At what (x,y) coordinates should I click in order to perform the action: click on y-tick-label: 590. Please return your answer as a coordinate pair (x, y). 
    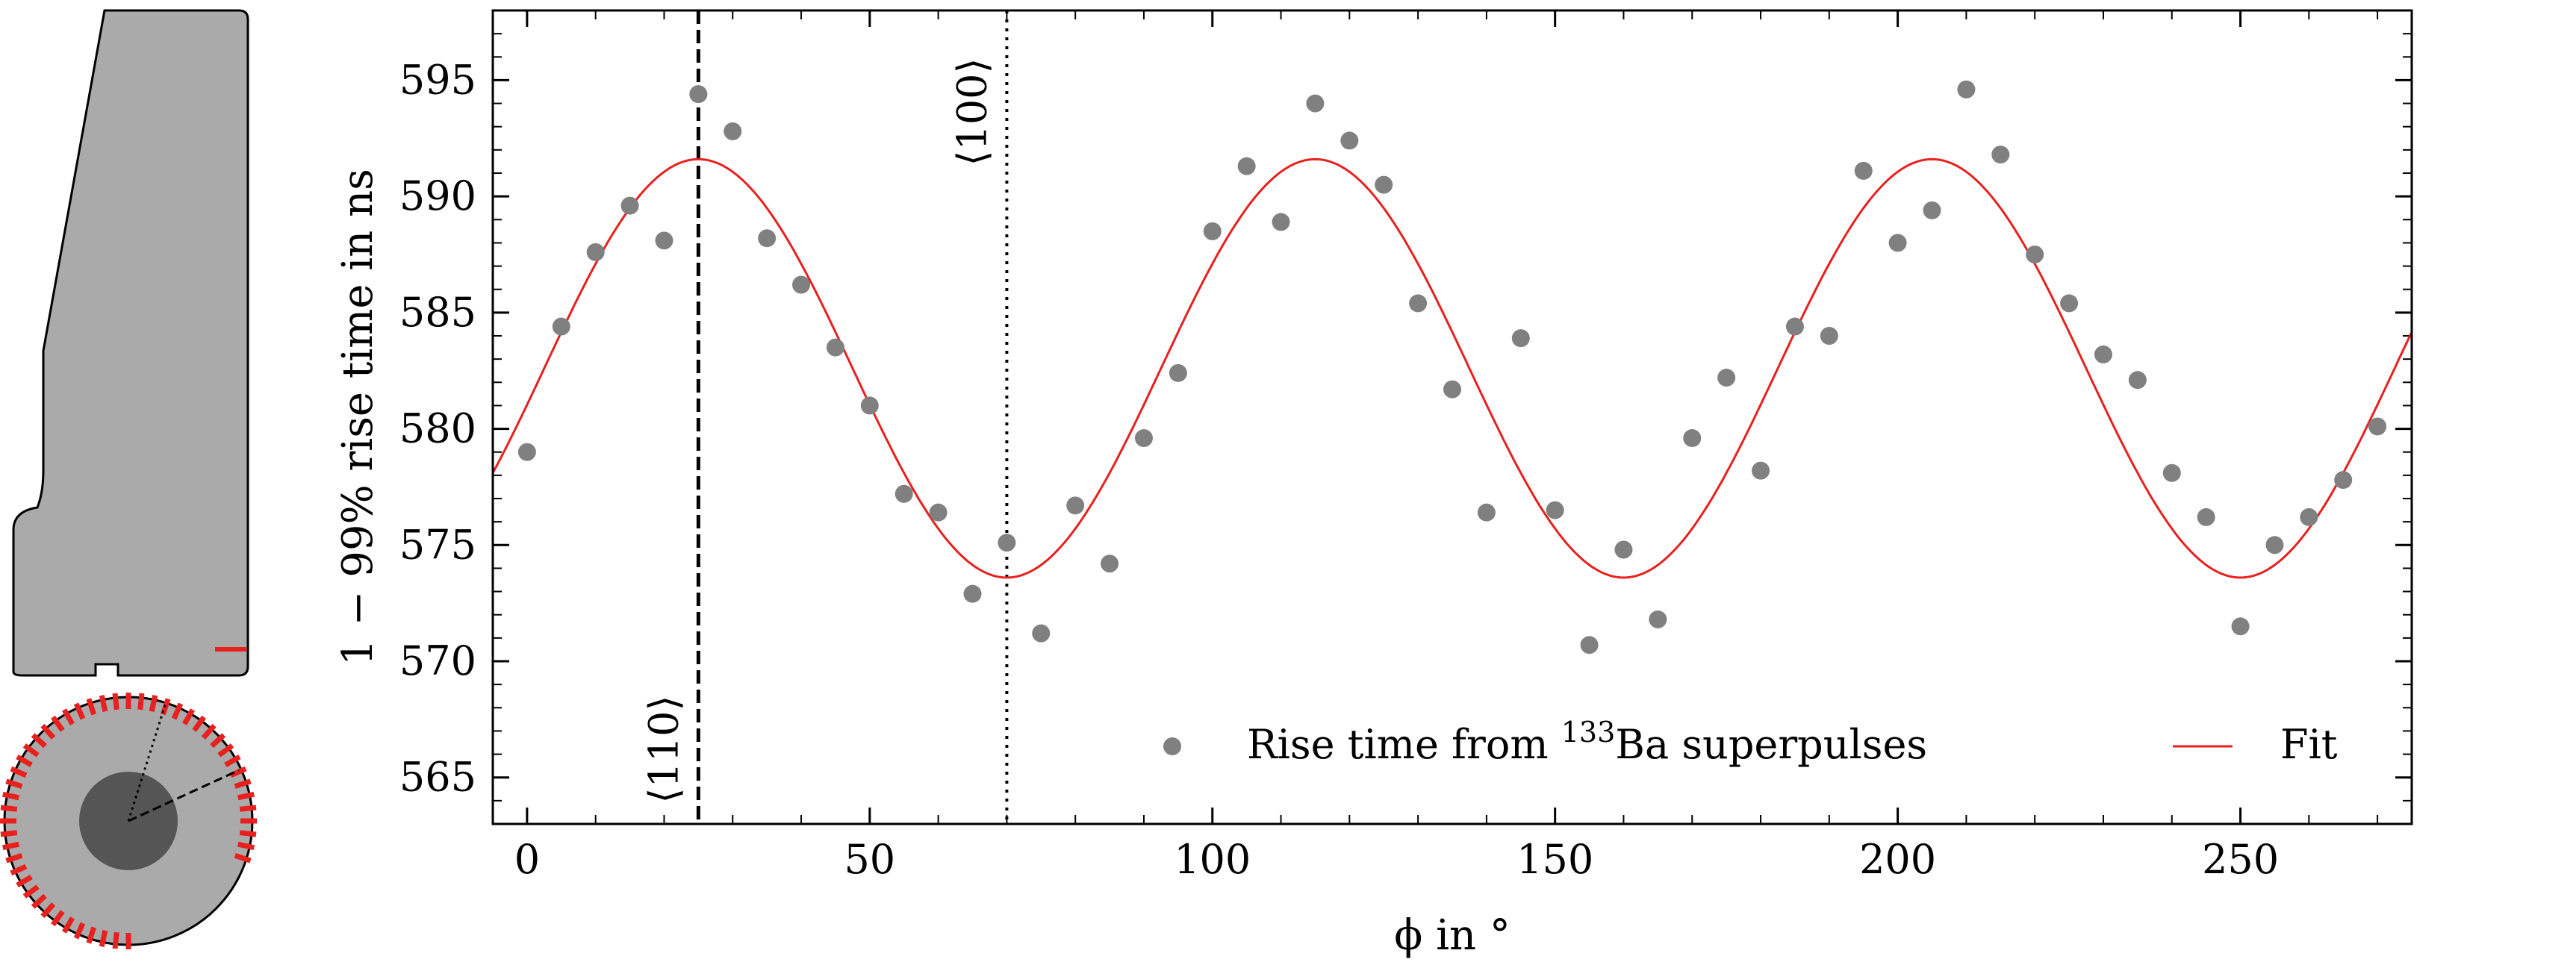
    Looking at the image, I should click on (437, 196).